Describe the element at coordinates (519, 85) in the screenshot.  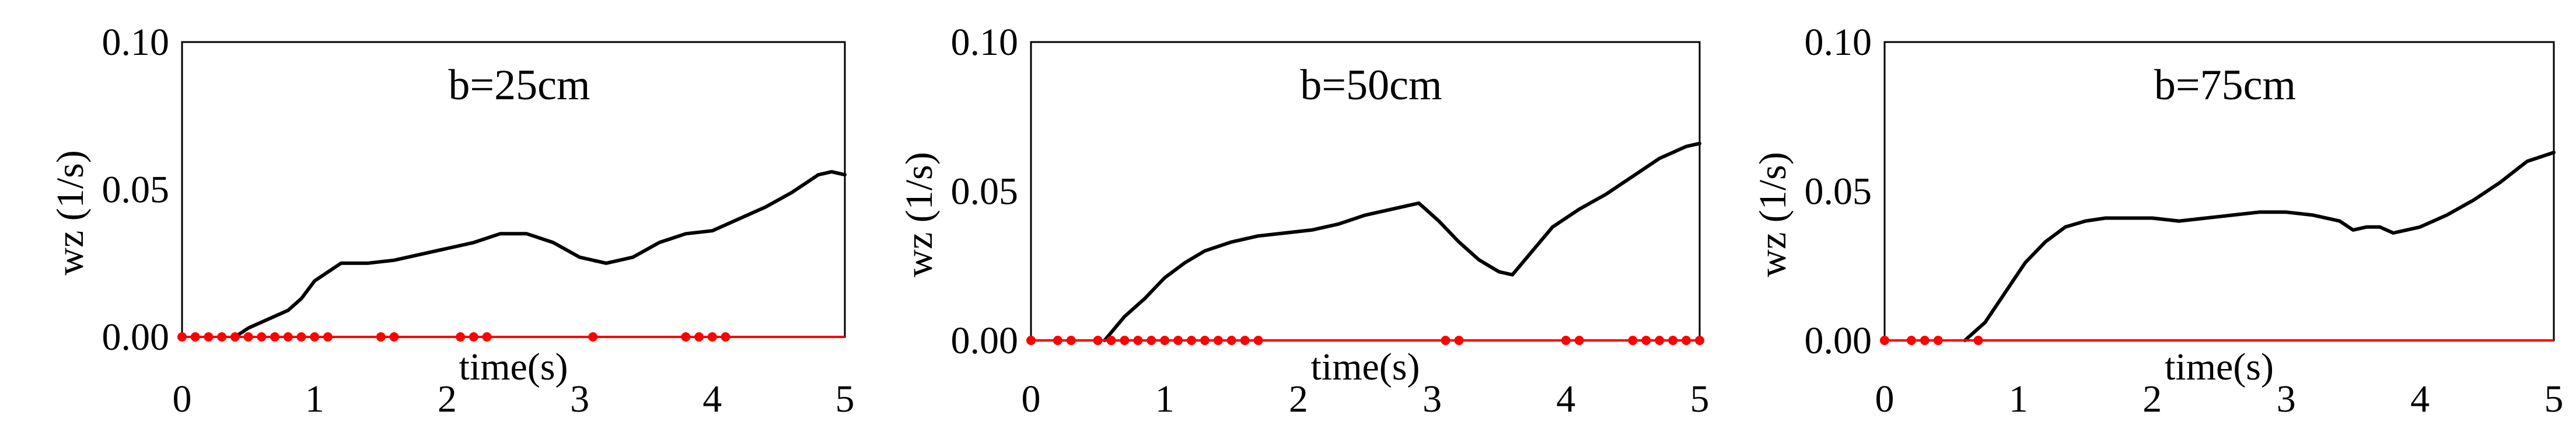
I see `panel-title: b=25cm` at that location.